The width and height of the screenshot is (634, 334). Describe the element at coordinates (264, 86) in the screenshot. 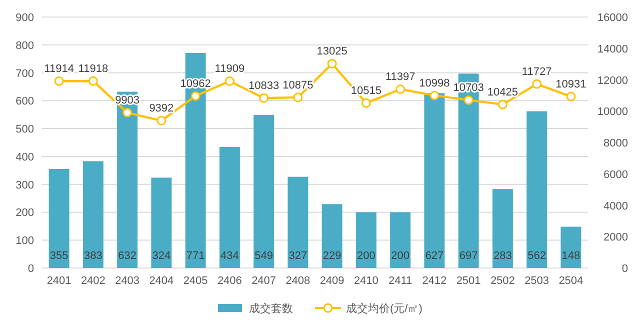

I see `data-label: 10833` at that location.